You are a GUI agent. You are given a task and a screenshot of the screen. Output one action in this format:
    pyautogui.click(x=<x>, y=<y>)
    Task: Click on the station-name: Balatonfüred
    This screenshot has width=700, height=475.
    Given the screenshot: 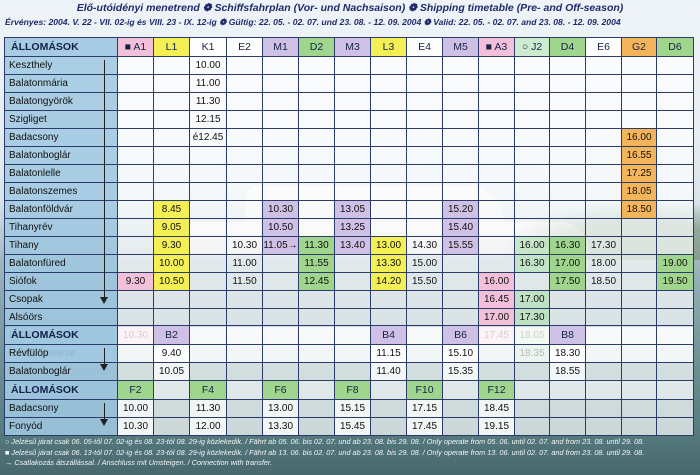 What is the action you would take?
    pyautogui.click(x=52, y=263)
    